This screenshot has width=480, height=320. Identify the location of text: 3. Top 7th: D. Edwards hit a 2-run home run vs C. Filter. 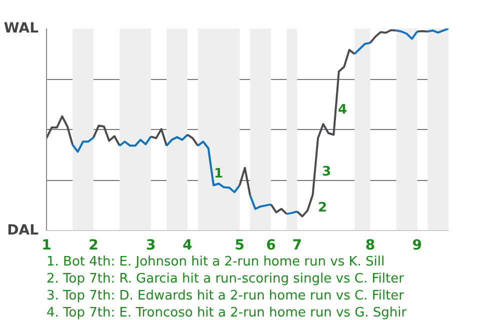
(225, 296).